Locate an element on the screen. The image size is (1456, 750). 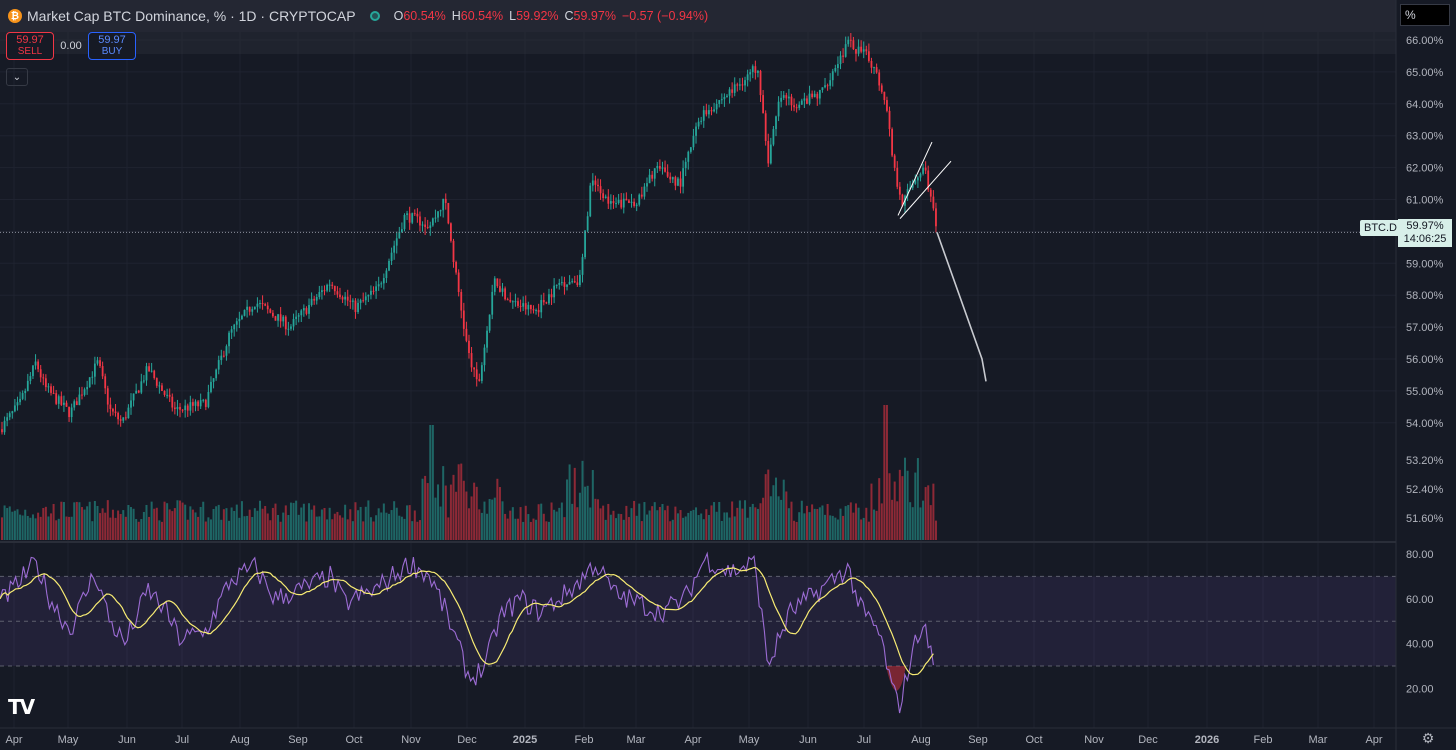
collapse-legend-button: ⌄ is located at coordinates (17, 77).